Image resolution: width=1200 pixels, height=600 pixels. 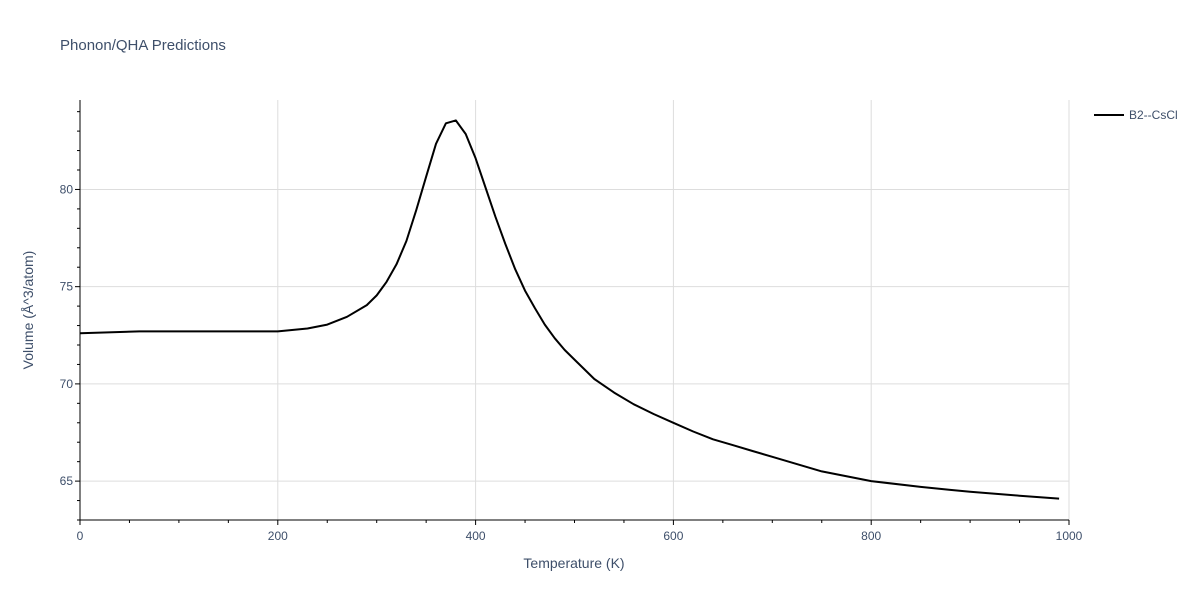 I want to click on y-tick-label: 70, so click(x=67, y=384).